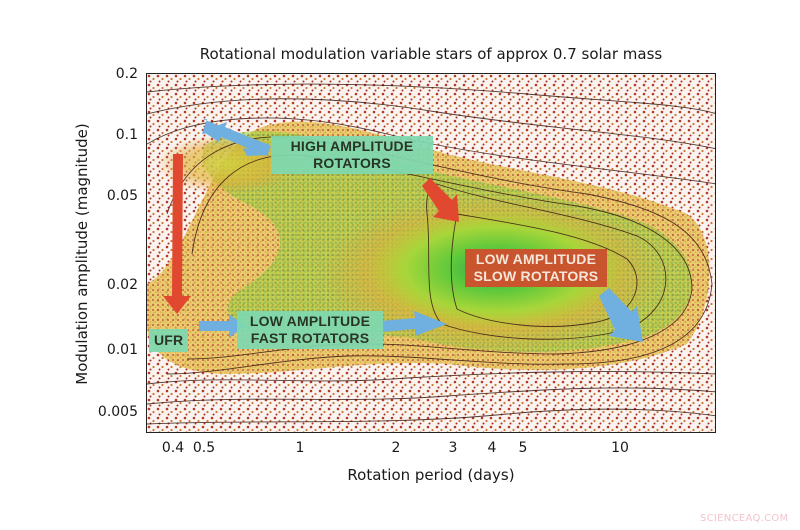 The width and height of the screenshot is (800, 530). Describe the element at coordinates (126, 135) in the screenshot. I see `y-tick: 0.1` at that location.